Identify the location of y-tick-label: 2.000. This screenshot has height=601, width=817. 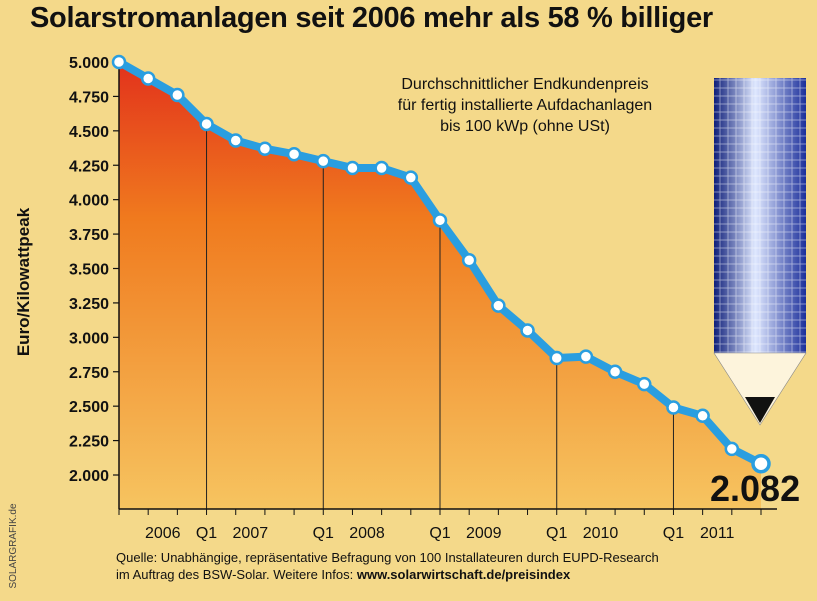
(89, 476).